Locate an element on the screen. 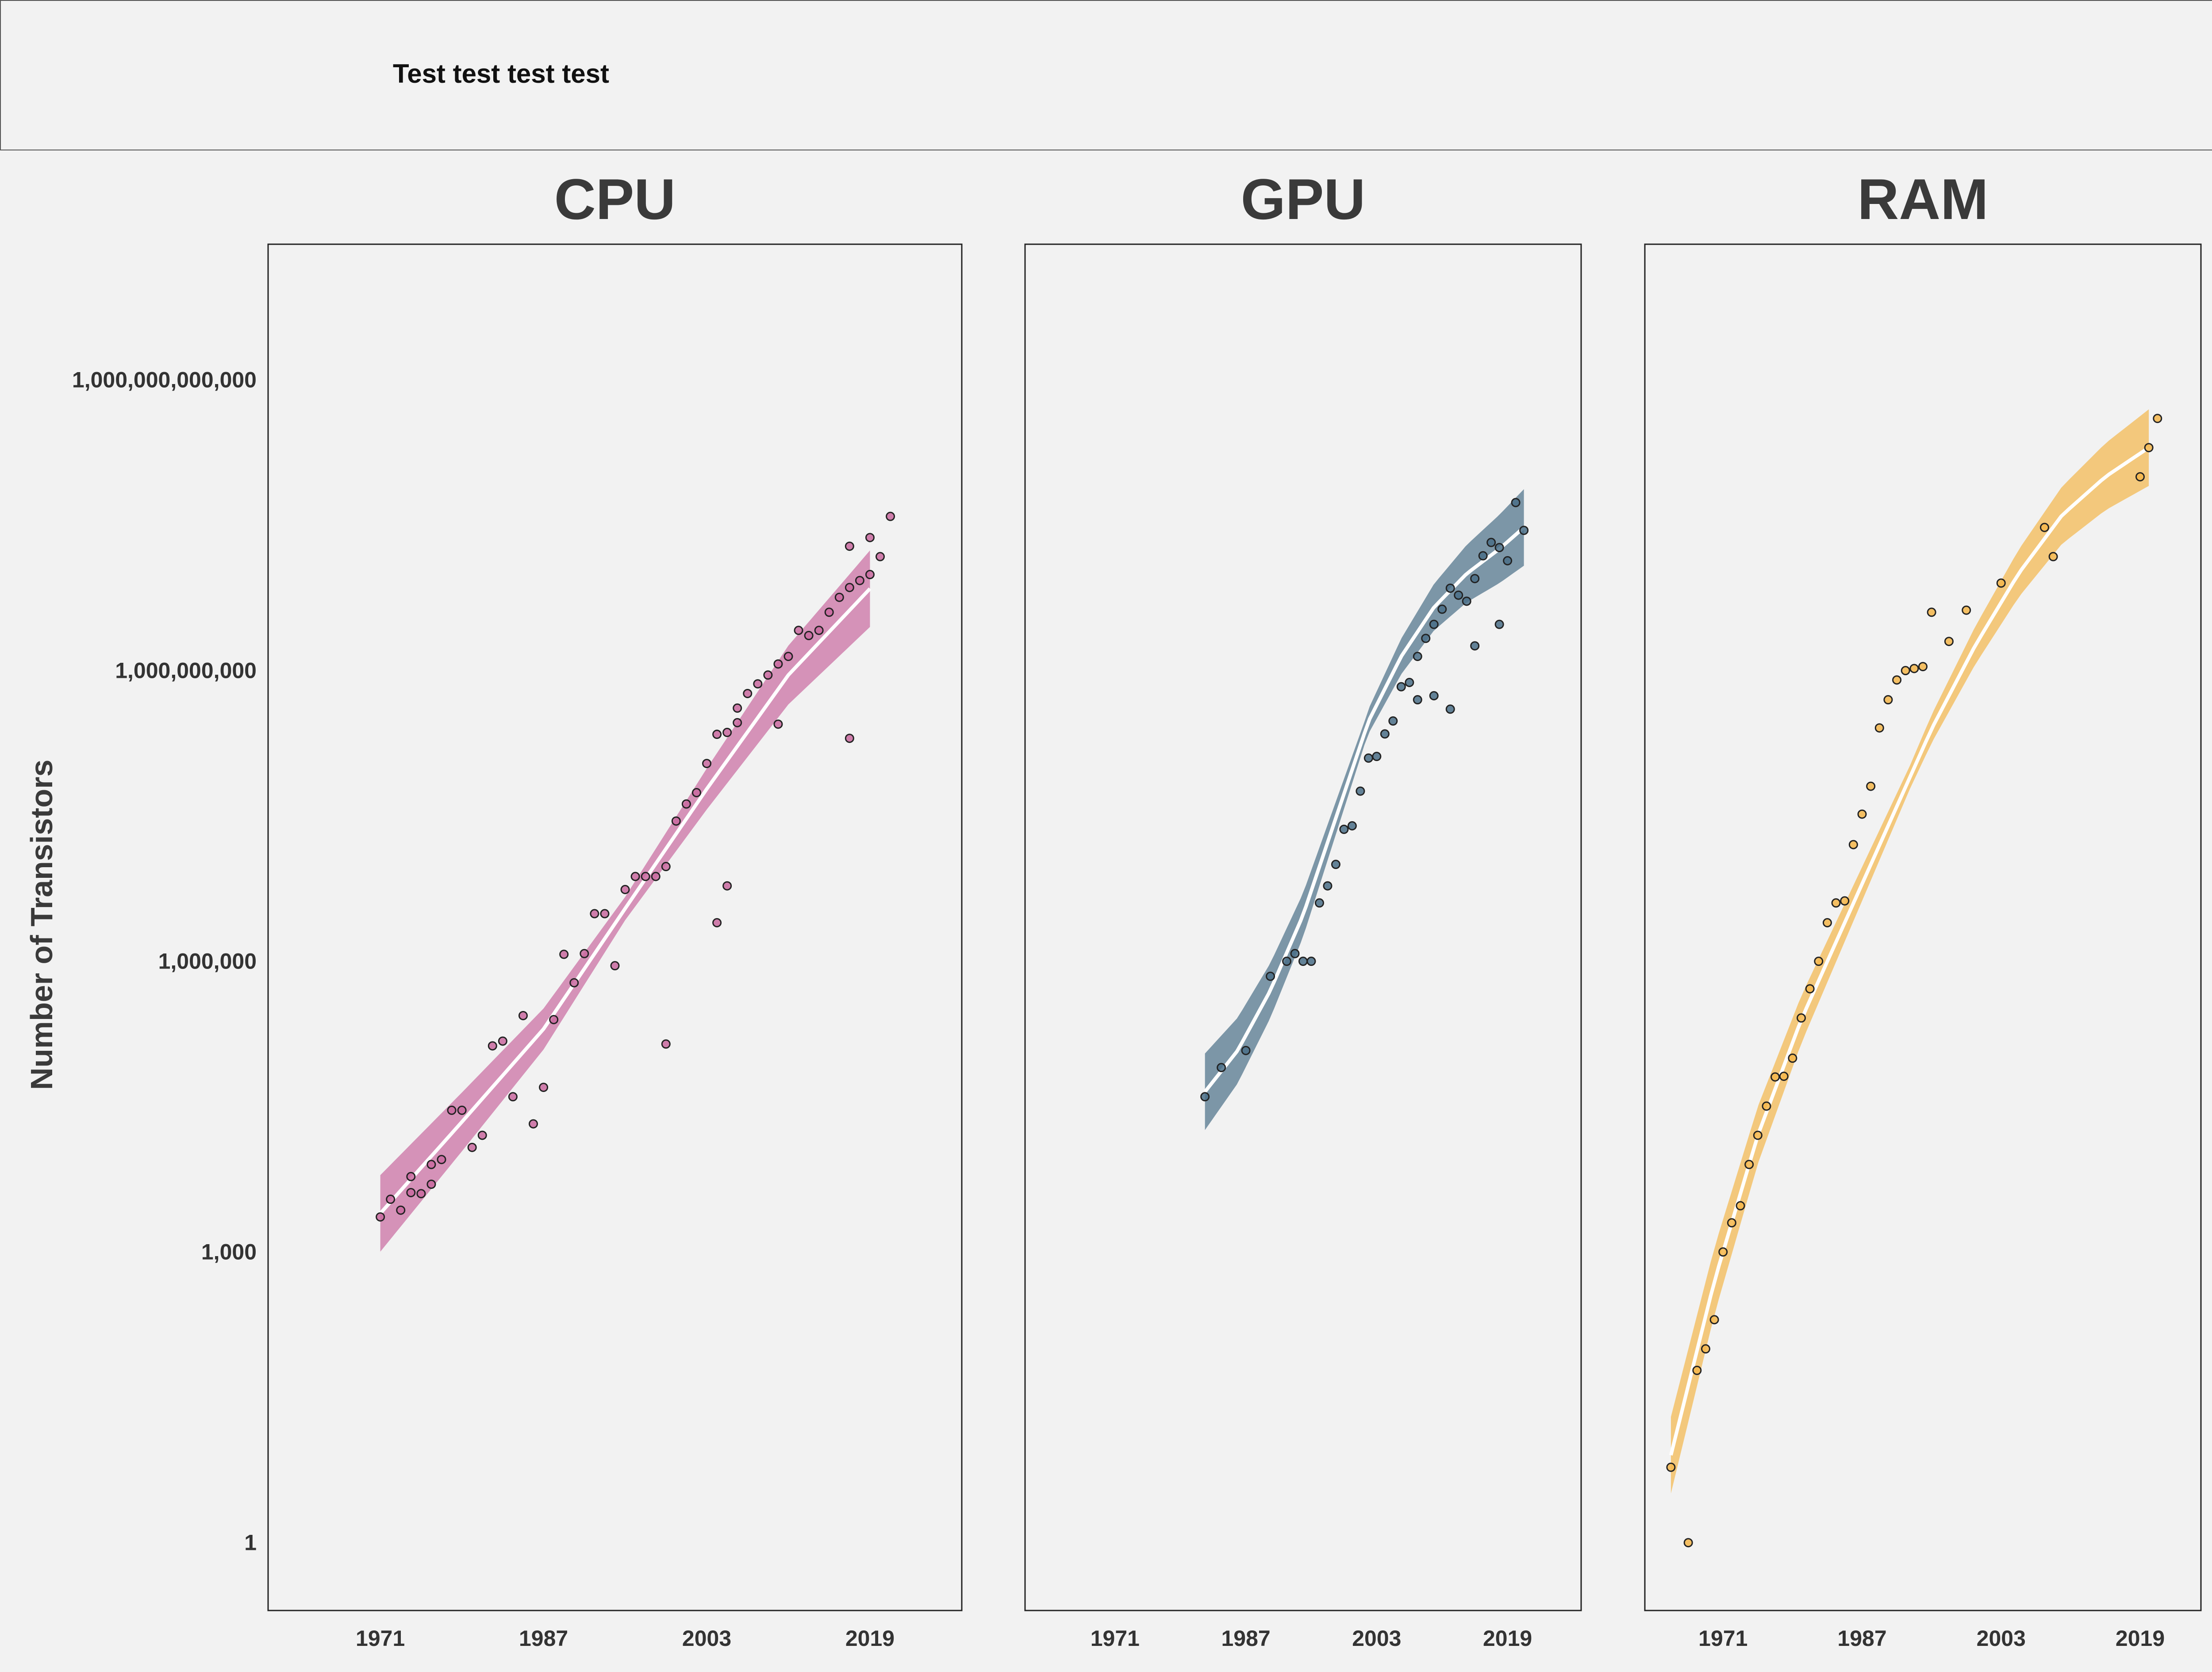 The height and width of the screenshot is (1672, 2212). y-axis-title: Number of Transistors is located at coordinates (42, 925).